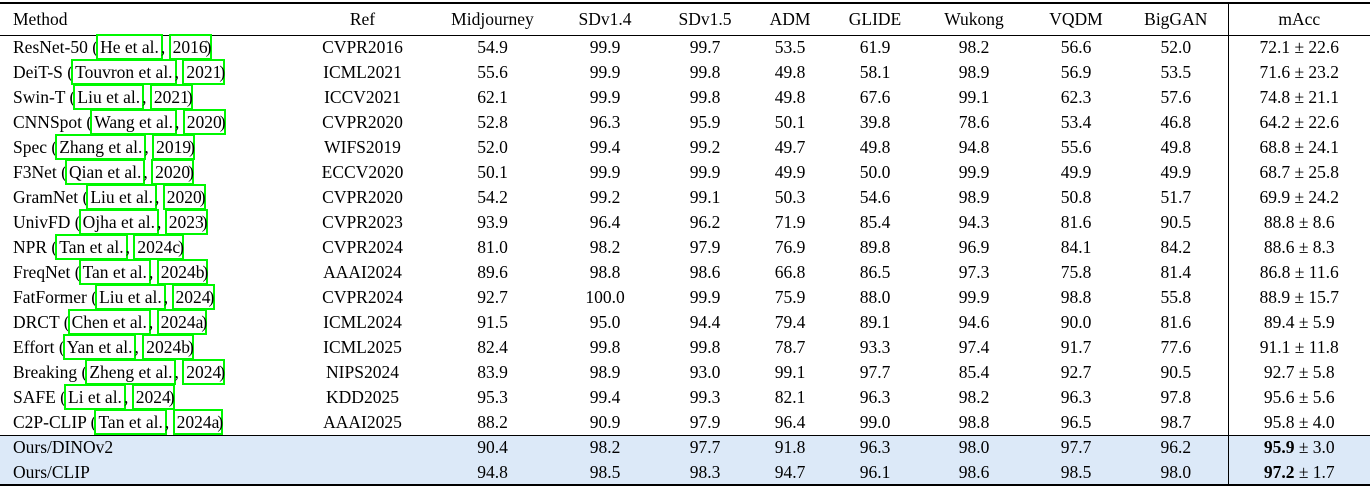 The height and width of the screenshot is (502, 1370). I want to click on citation-author-link: Li et al., so click(95, 397).